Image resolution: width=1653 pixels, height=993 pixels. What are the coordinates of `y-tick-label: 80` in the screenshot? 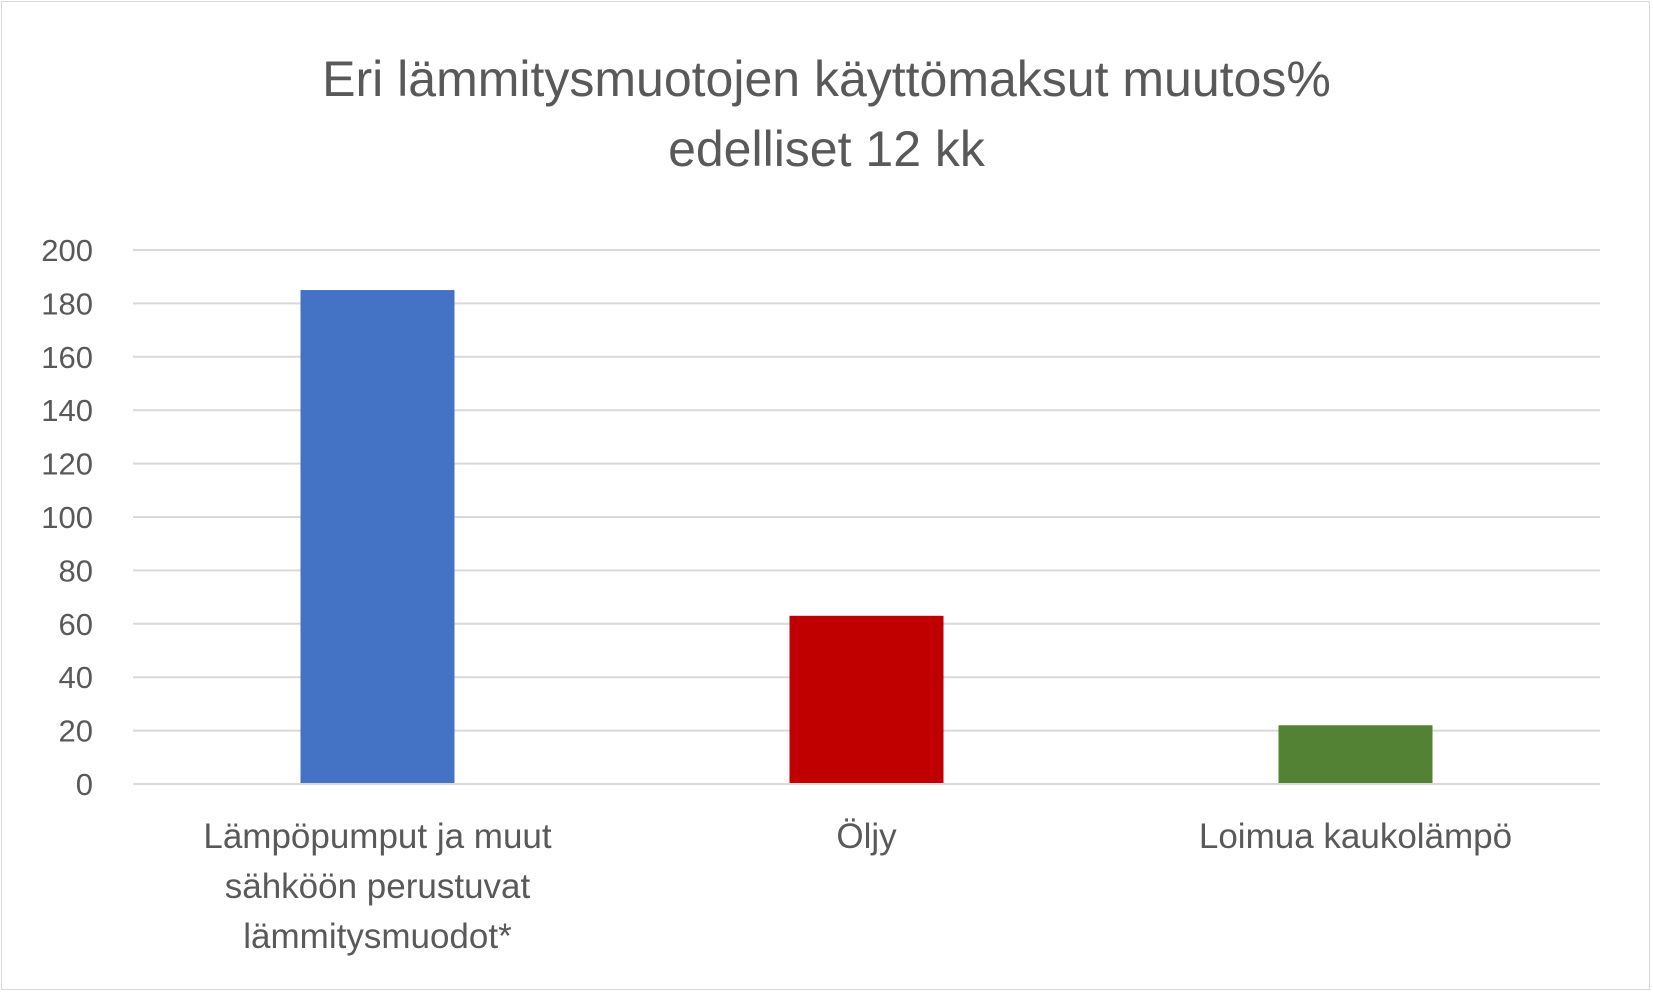 It's located at (76, 570).